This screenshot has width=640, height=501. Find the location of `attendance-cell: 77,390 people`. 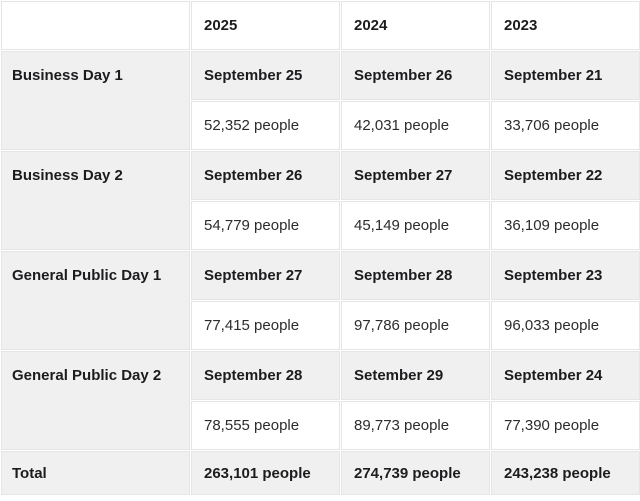

attendance-cell: 77,390 people is located at coordinates (565, 425).